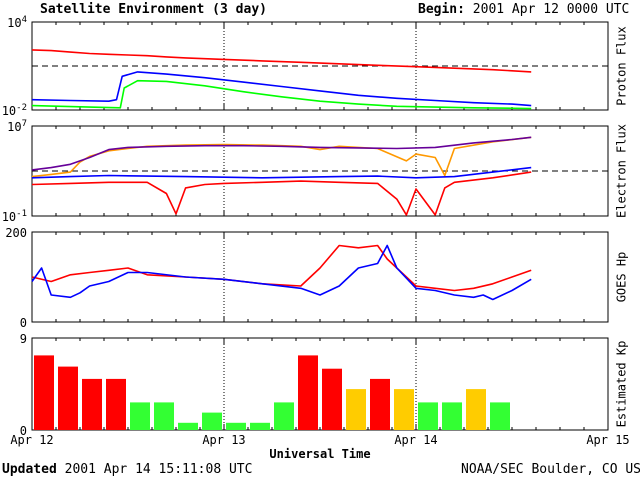 Image resolution: width=640 pixels, height=480 pixels. Describe the element at coordinates (23, 323) in the screenshot. I see `hp-y-tick-label: 0` at that location.